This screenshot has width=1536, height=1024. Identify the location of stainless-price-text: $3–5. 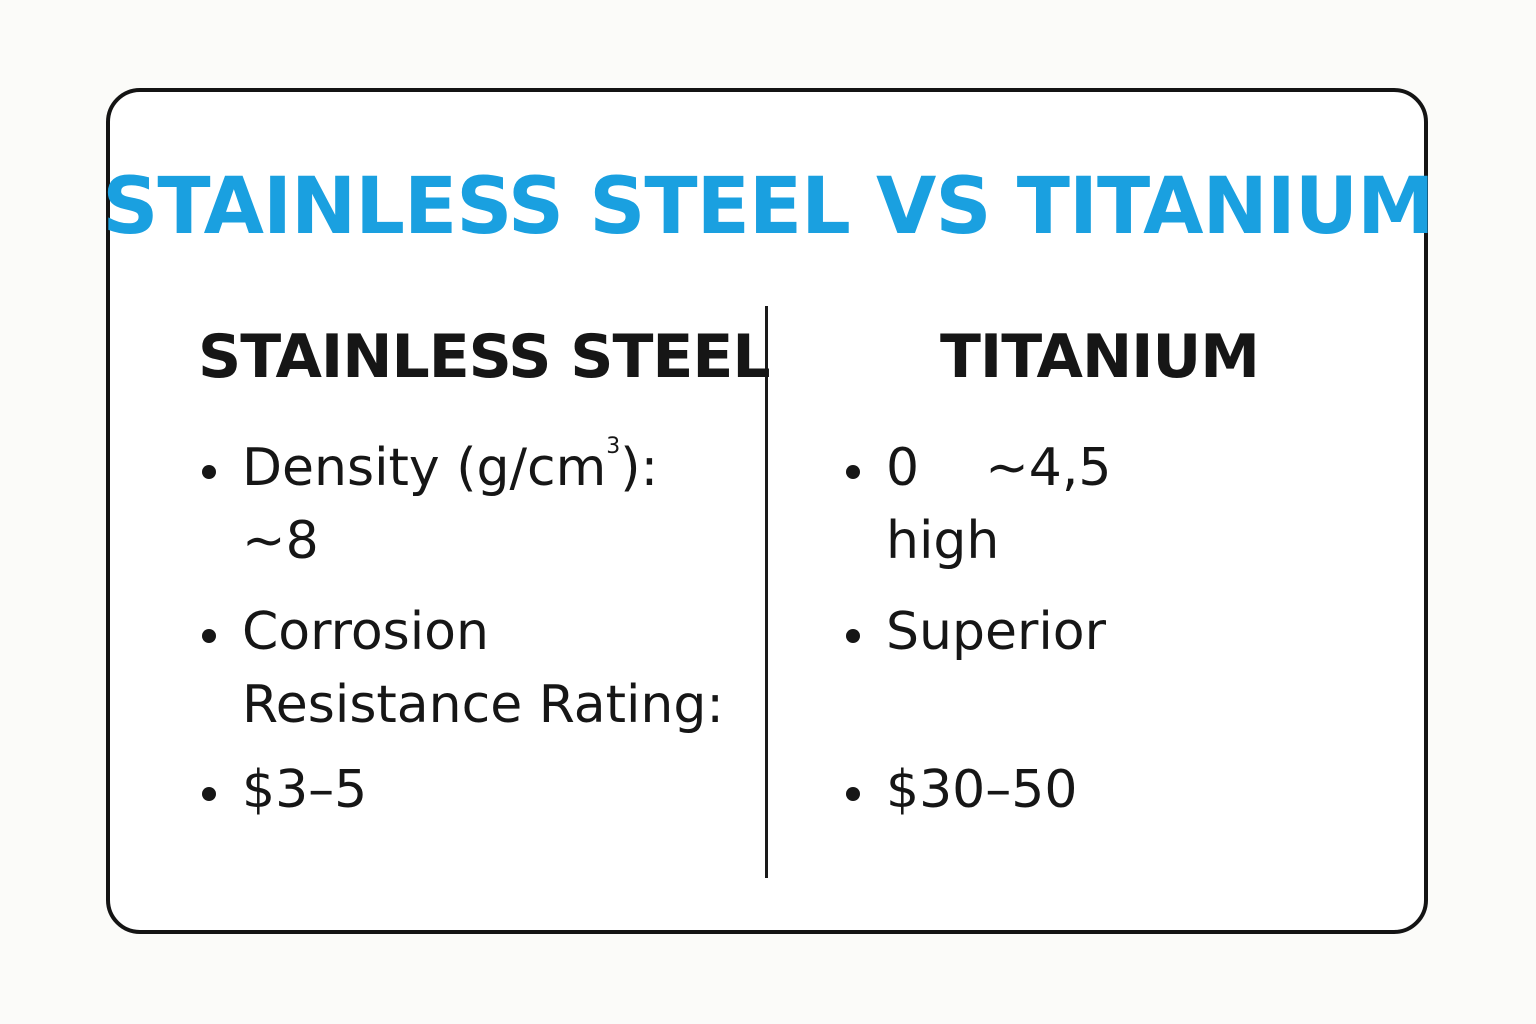
(305, 790).